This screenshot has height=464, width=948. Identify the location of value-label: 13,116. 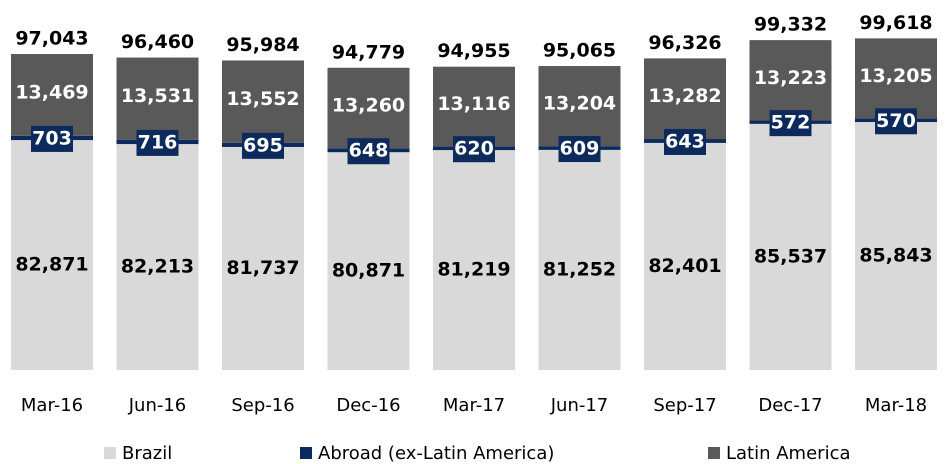
(473, 104).